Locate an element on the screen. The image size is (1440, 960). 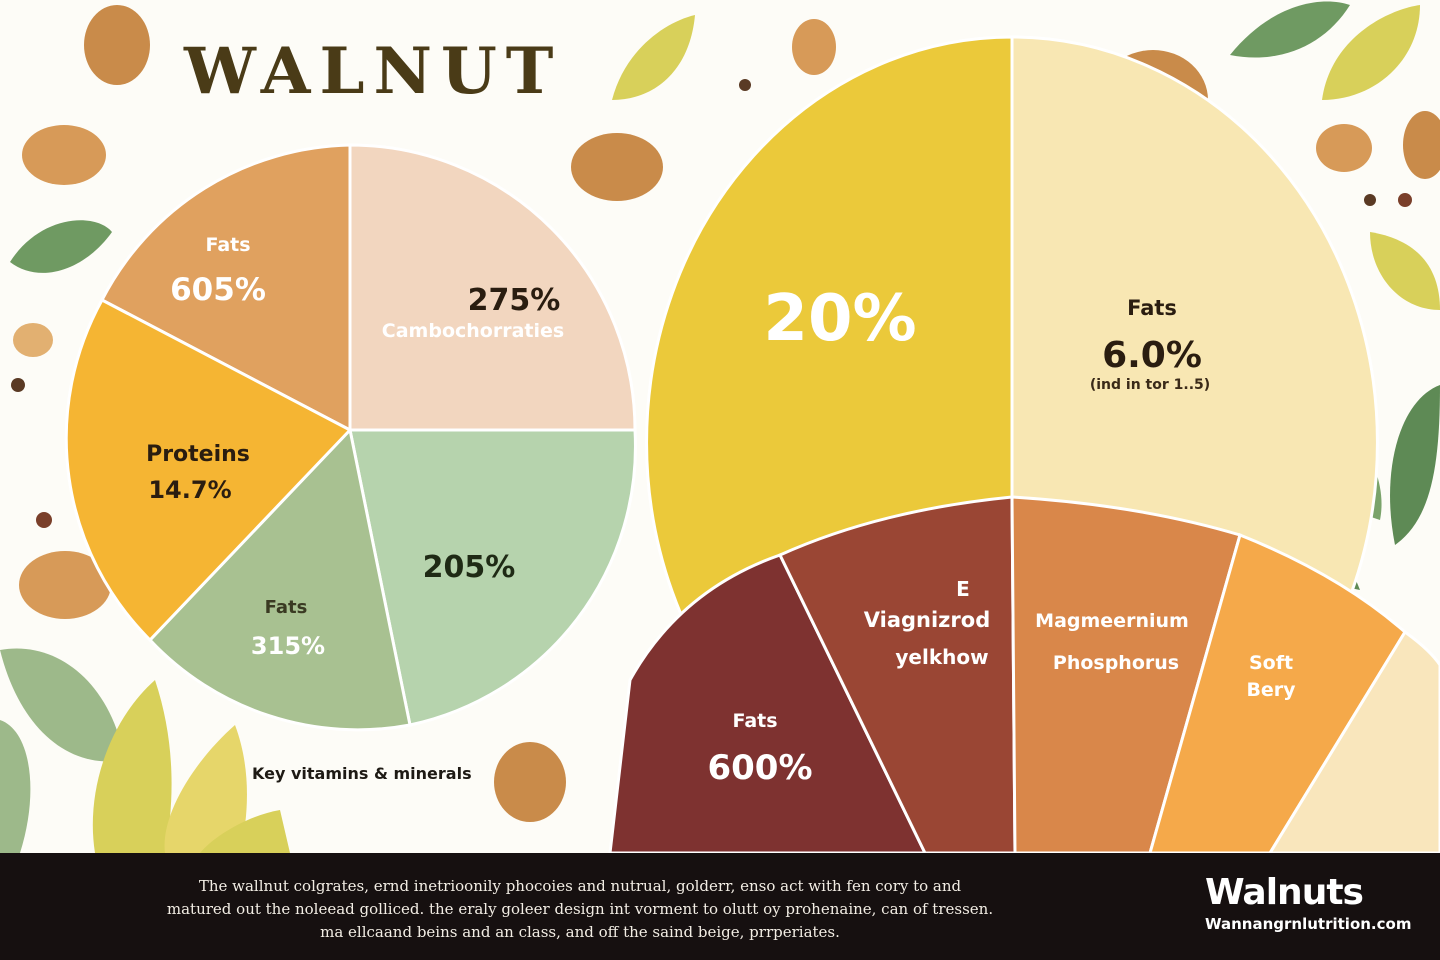
pie-slice-fats is located at coordinates (225, 288).